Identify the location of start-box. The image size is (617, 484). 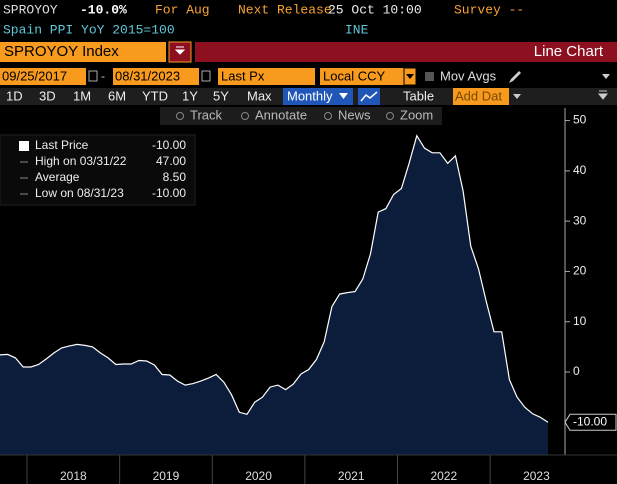
(43, 76).